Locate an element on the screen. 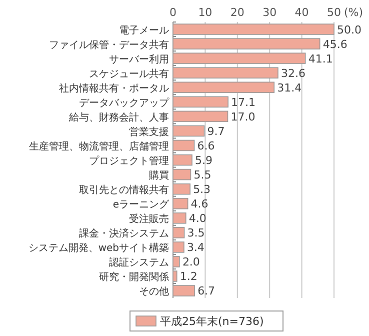  y-tick-label: ファイル保管・データ共有 is located at coordinates (109, 44).